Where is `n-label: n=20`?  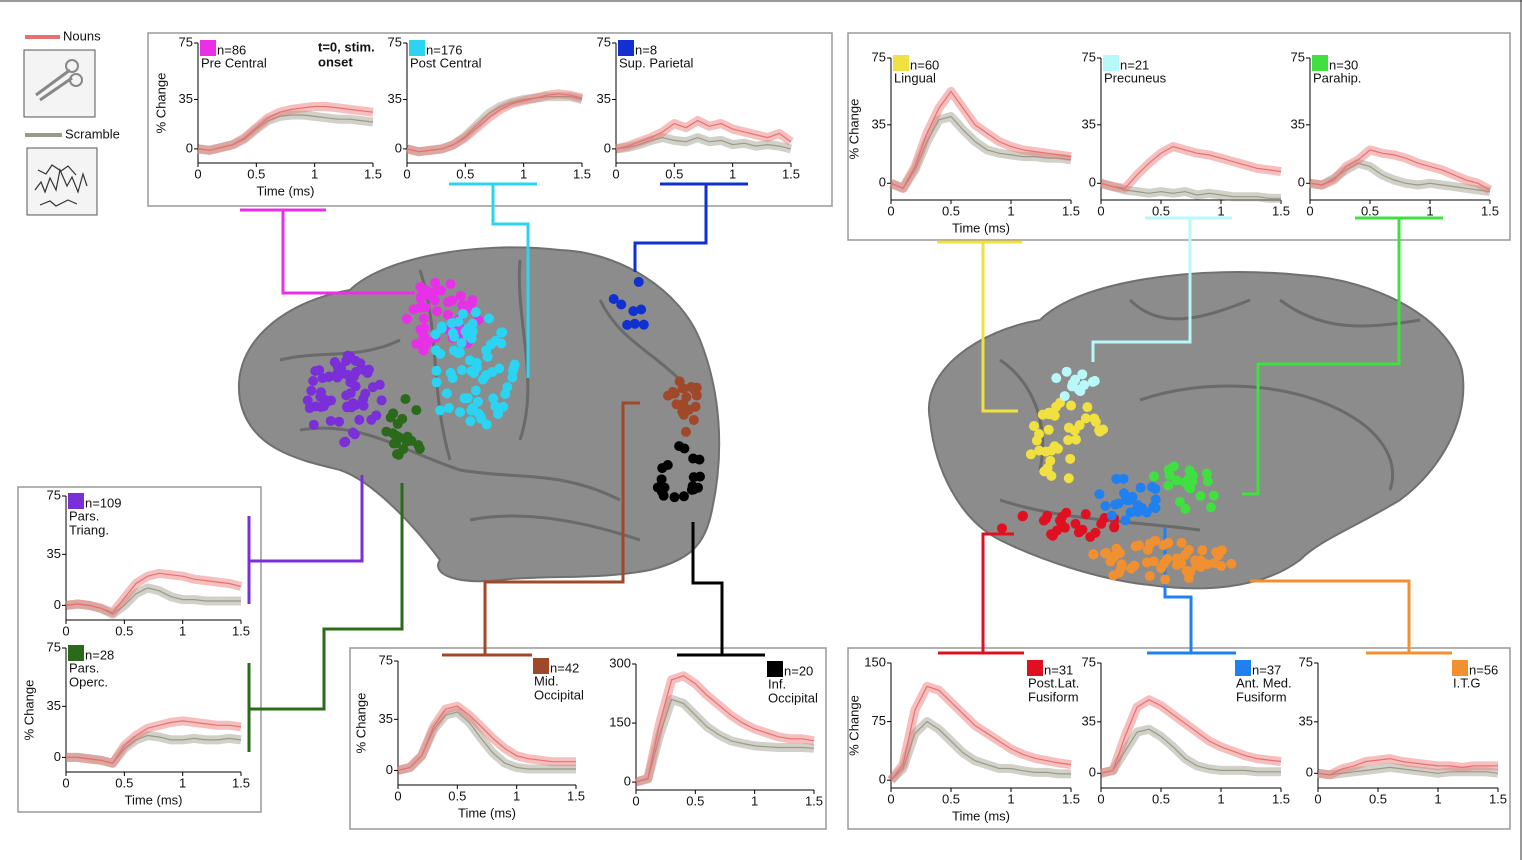
n-label: n=20 is located at coordinates (798, 670).